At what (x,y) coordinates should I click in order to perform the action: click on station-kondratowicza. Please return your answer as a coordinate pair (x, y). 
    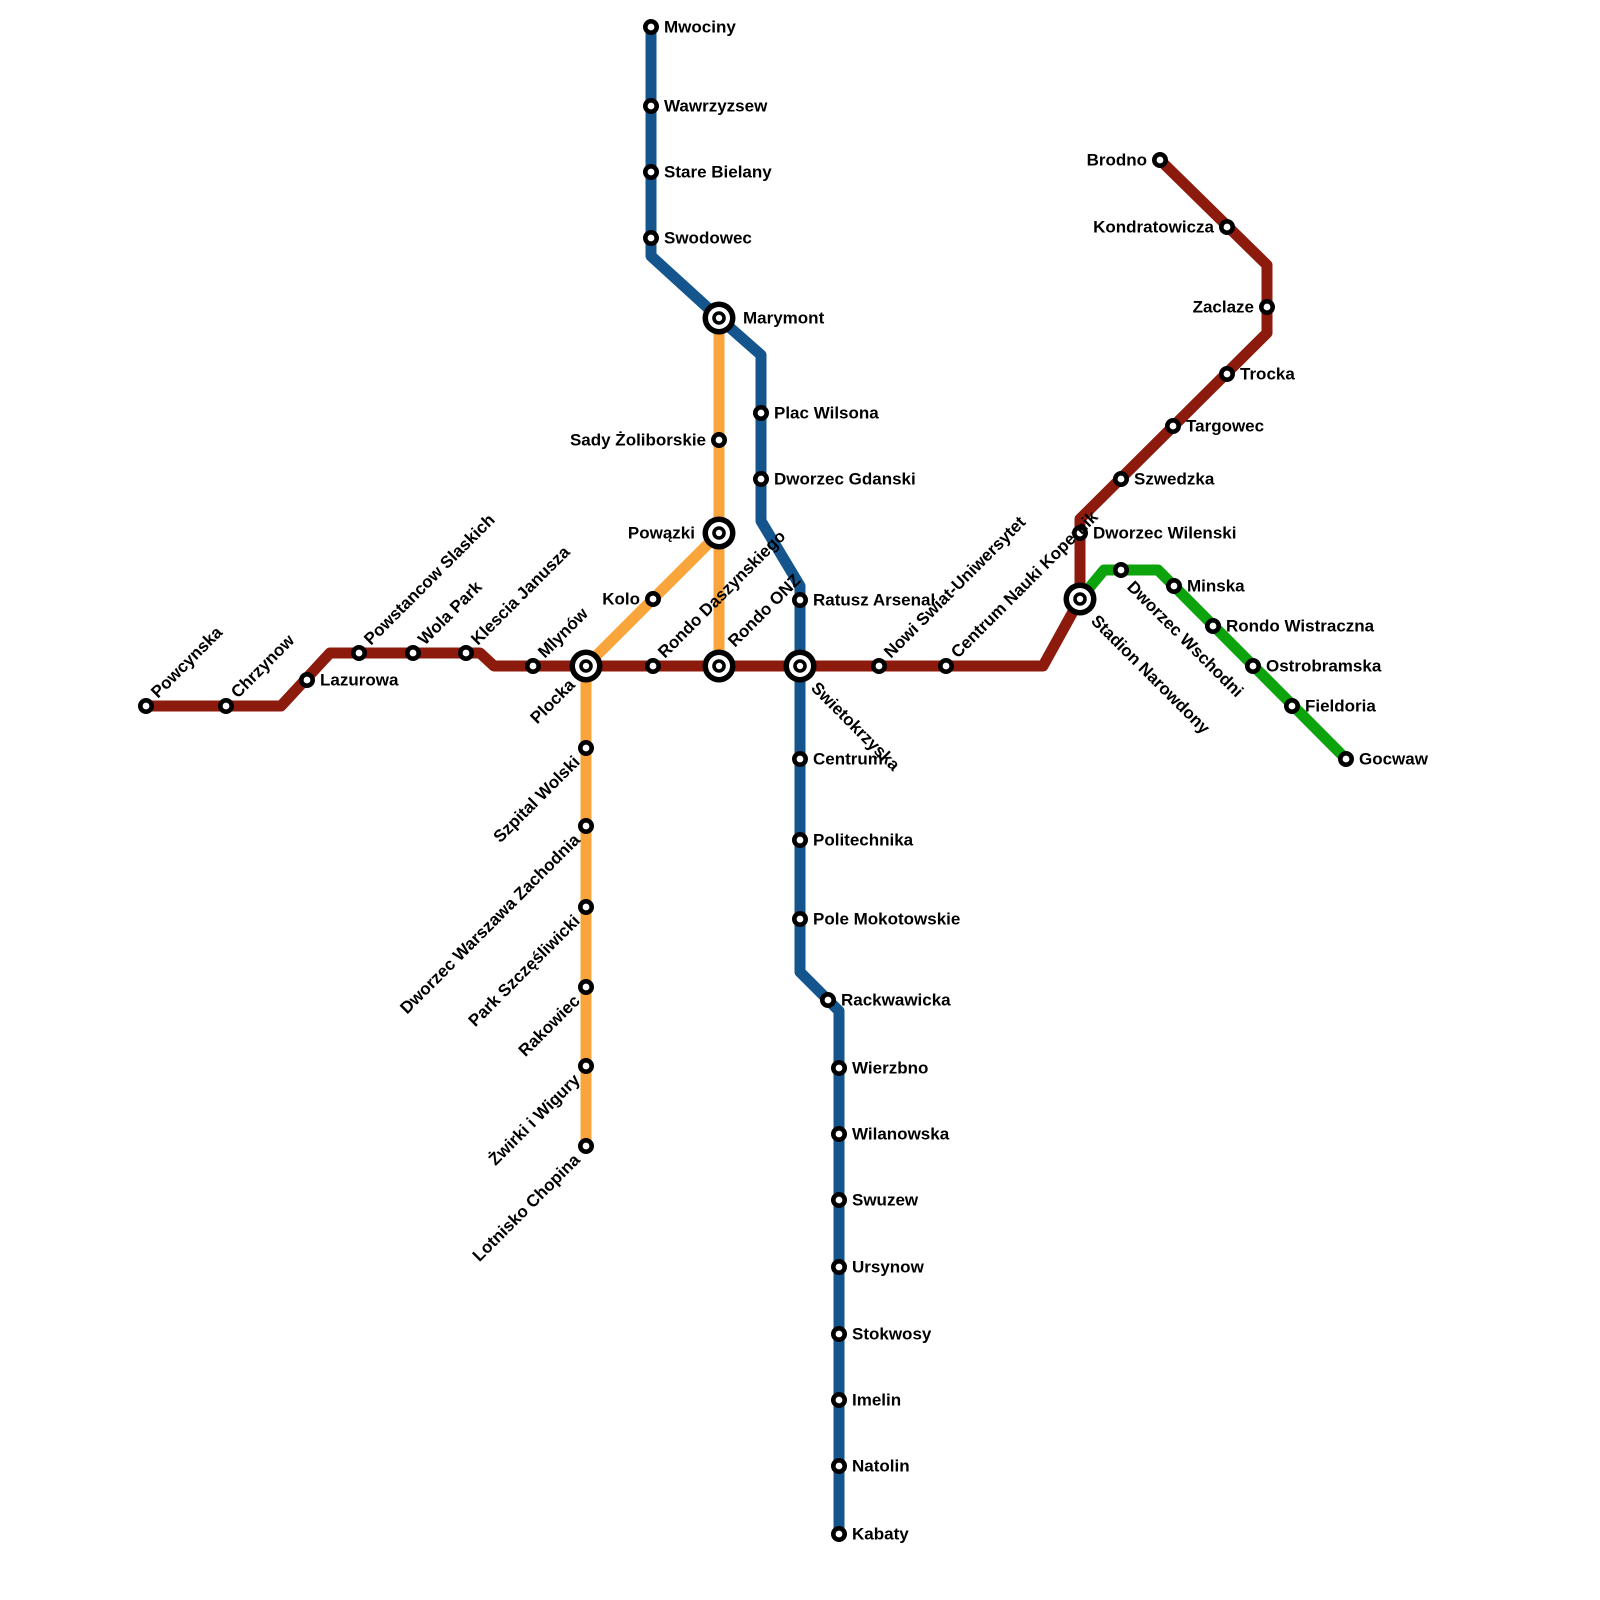
    Looking at the image, I should click on (1227, 227).